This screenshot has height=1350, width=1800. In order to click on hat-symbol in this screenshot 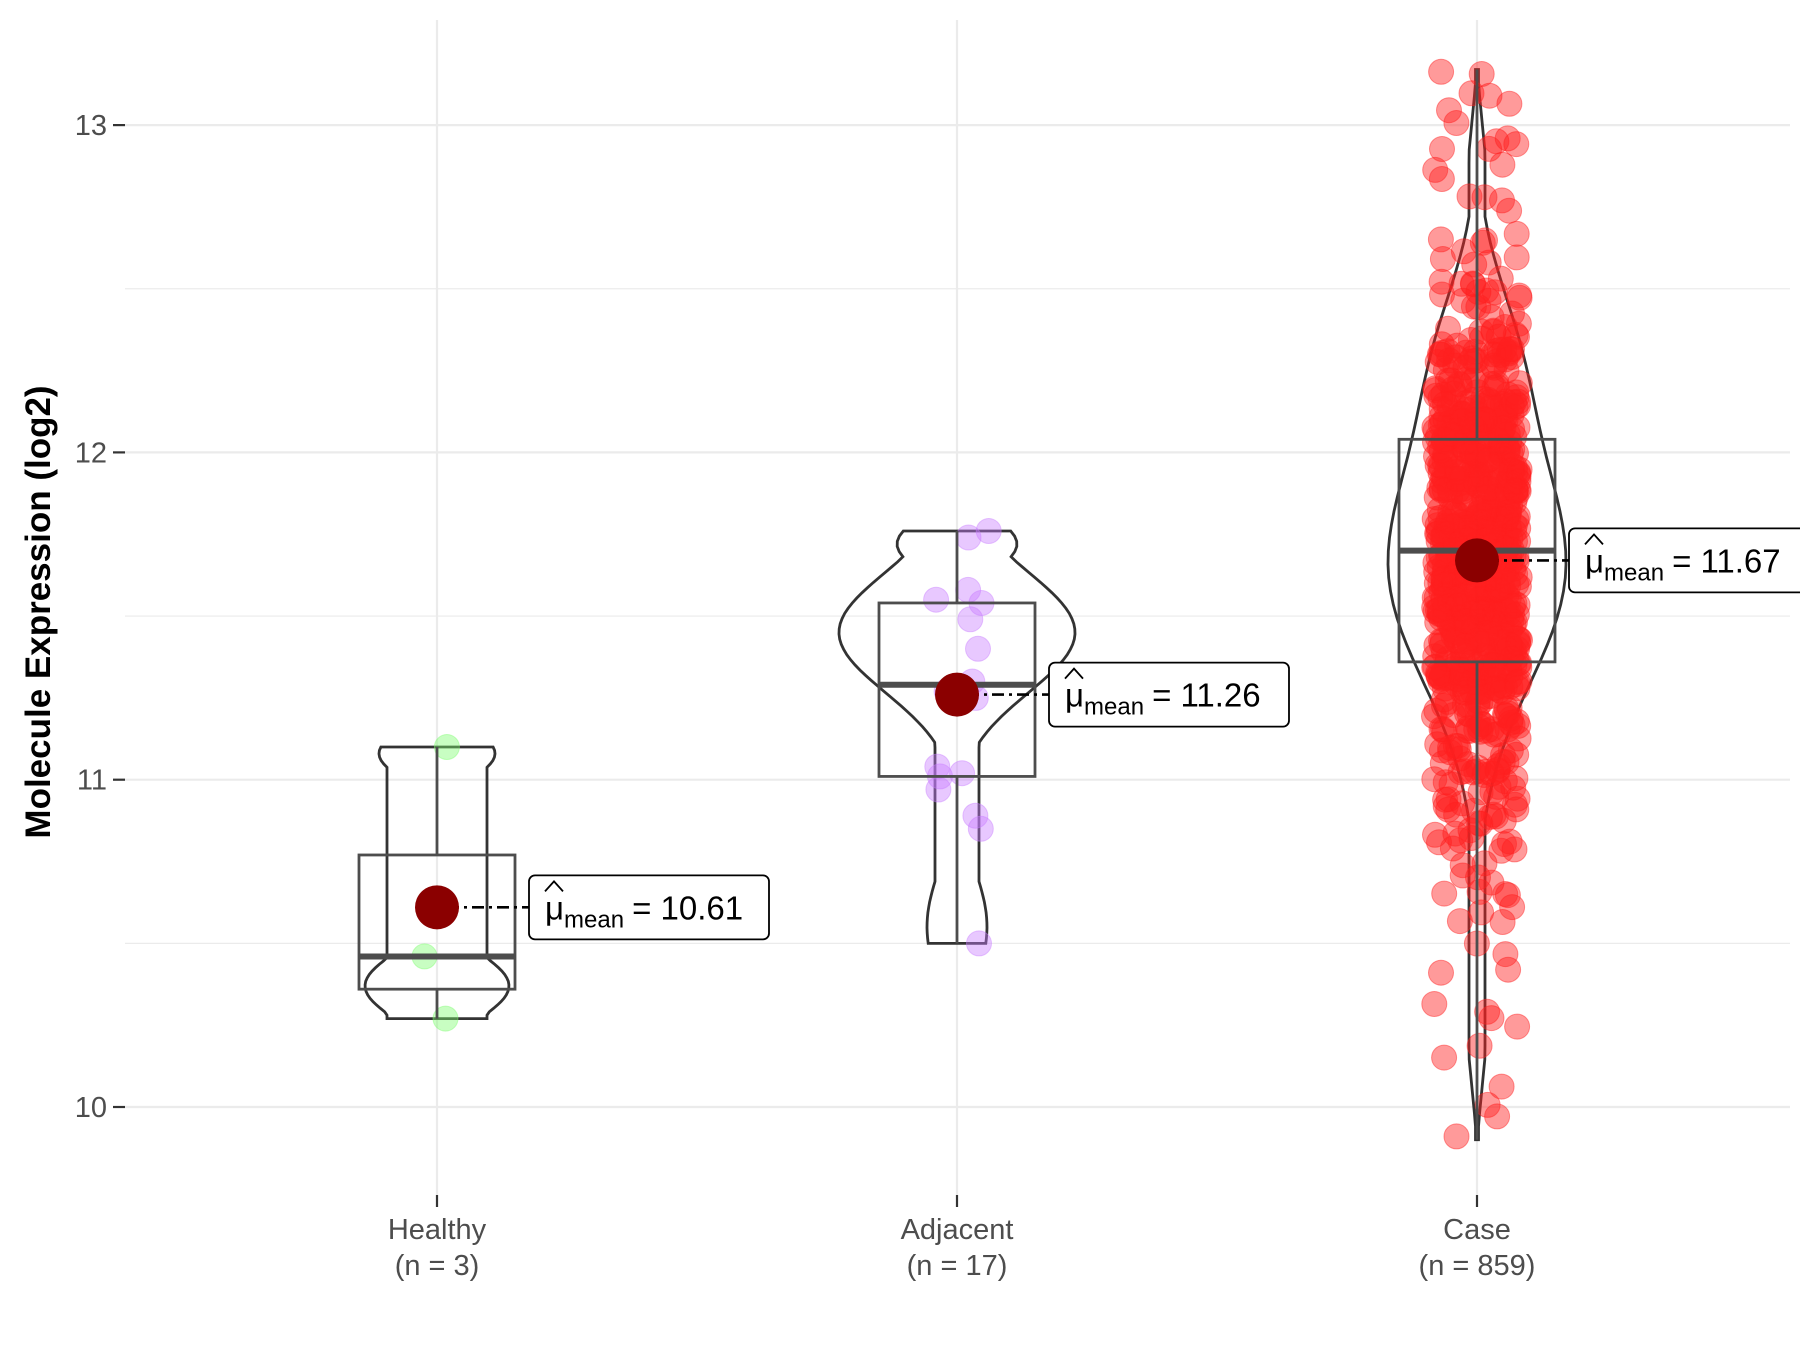, I will do `click(1074, 673)`.